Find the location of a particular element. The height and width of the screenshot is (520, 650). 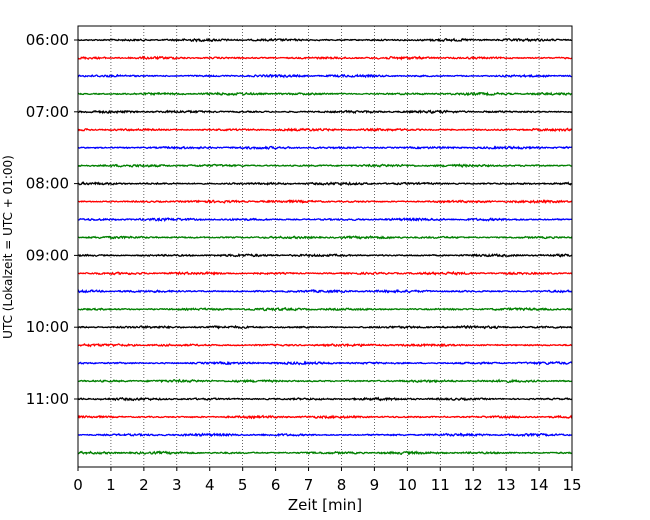

x-tick-label: 5 is located at coordinates (243, 485).